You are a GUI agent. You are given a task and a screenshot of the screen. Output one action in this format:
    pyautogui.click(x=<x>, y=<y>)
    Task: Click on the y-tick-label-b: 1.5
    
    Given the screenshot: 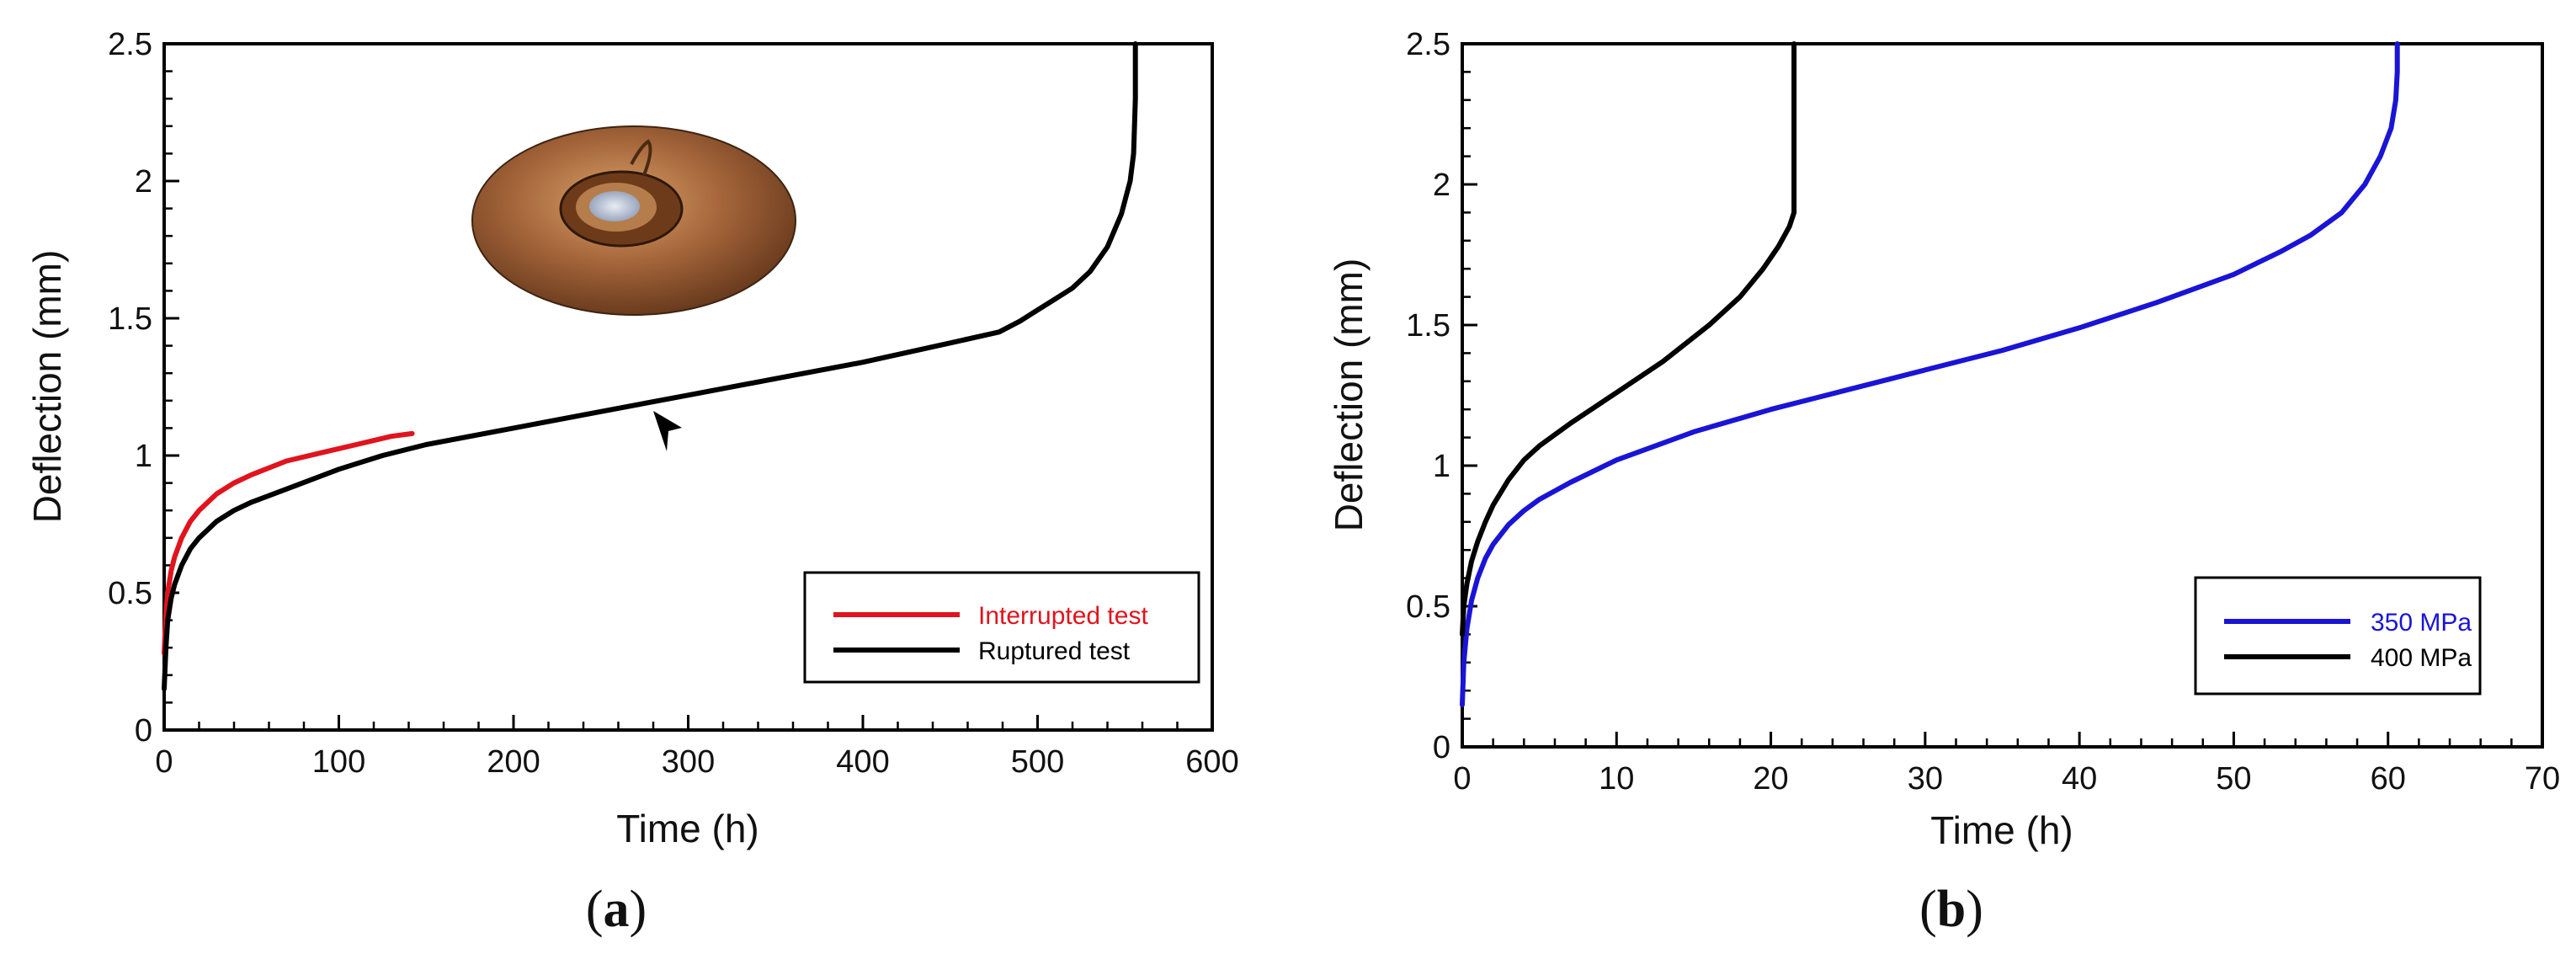 What is the action you would take?
    pyautogui.click(x=1428, y=326)
    